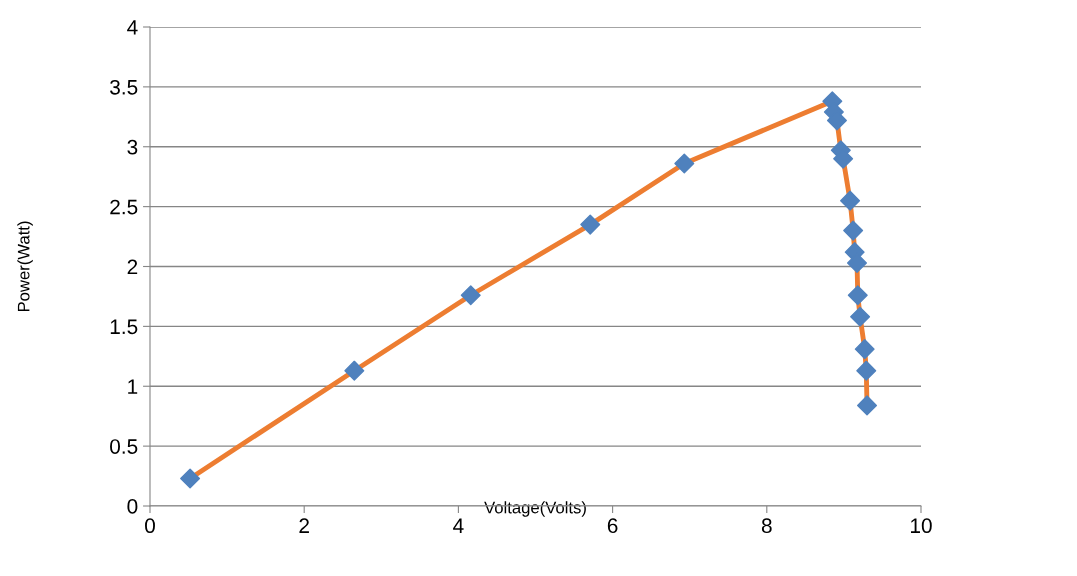  What do you see at coordinates (133, 386) in the screenshot?
I see `y-tick-label: 1` at bounding box center [133, 386].